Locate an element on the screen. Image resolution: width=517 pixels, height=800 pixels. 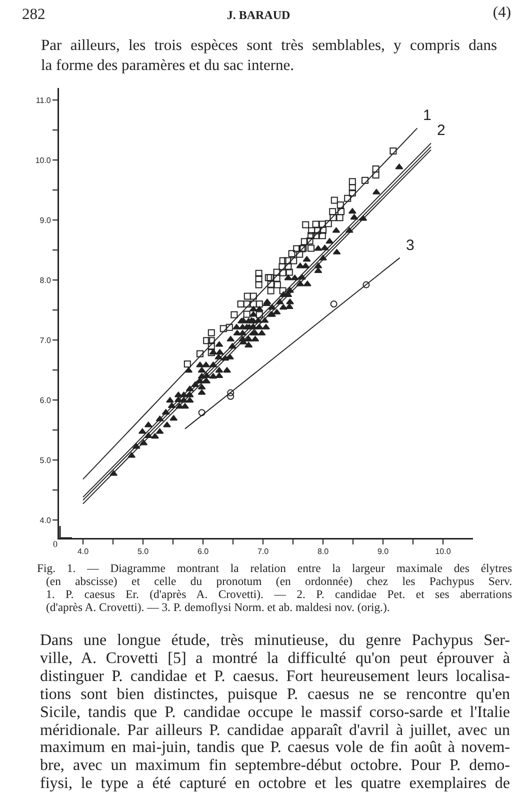
x-tick-label: 5.0 is located at coordinates (143, 551).